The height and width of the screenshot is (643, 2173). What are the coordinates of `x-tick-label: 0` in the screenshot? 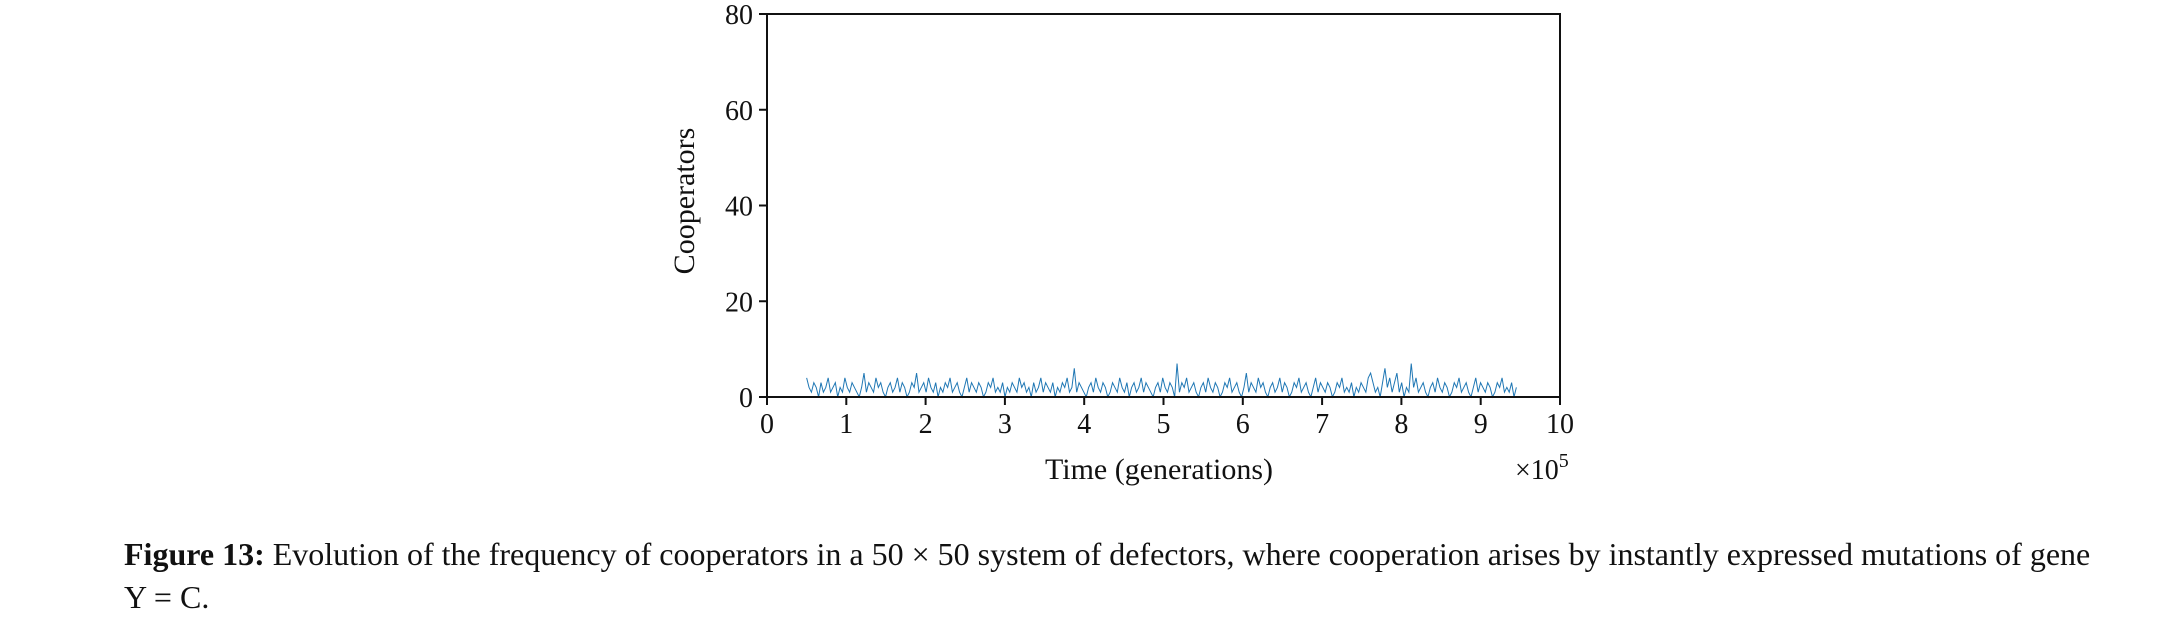 It's located at (767, 424).